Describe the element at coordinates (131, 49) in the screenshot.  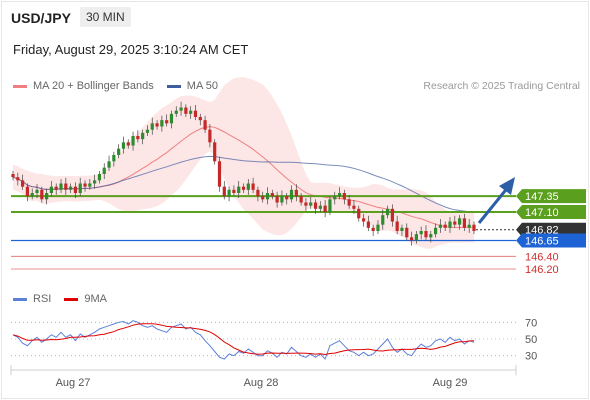
I see `chart-datetime: Friday, August 29, 2025 3:10:24 AM CET` at that location.